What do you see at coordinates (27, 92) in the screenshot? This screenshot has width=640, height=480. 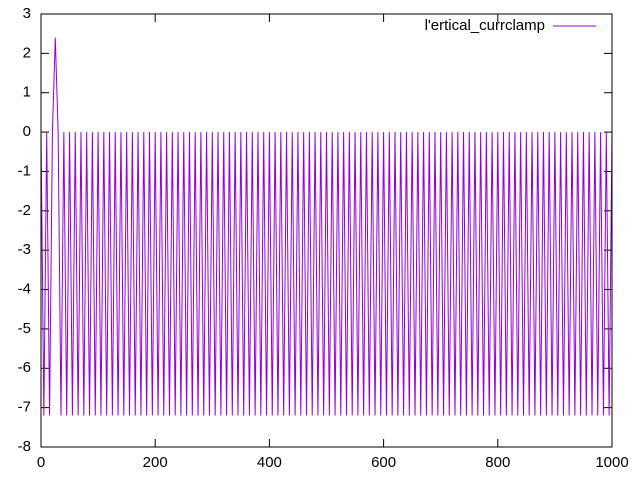 I see `y-tick-label: 1` at bounding box center [27, 92].